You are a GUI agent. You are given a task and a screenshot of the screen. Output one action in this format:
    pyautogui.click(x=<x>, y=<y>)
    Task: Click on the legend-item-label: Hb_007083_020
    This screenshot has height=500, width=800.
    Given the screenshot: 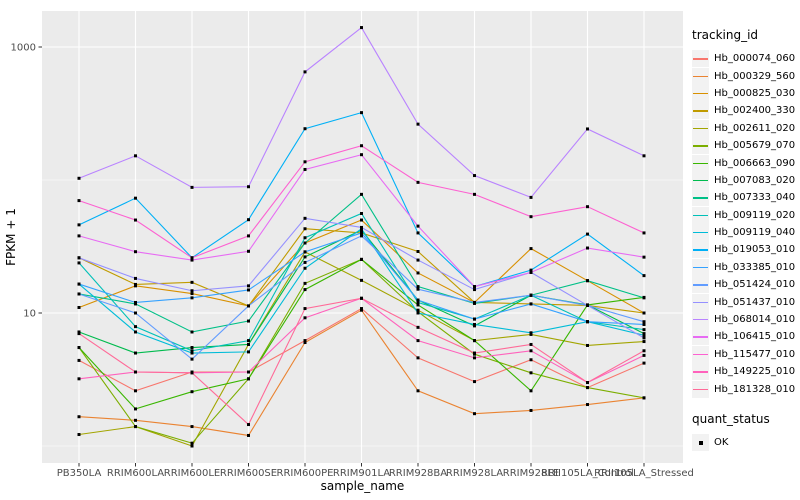 What is the action you would take?
    pyautogui.click(x=755, y=180)
    